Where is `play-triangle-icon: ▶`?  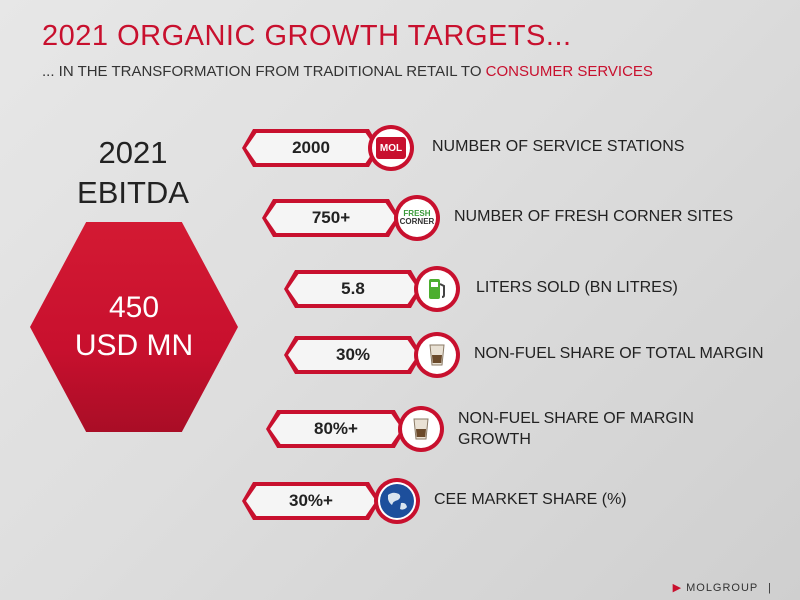 play-triangle-icon: ▶ is located at coordinates (677, 588).